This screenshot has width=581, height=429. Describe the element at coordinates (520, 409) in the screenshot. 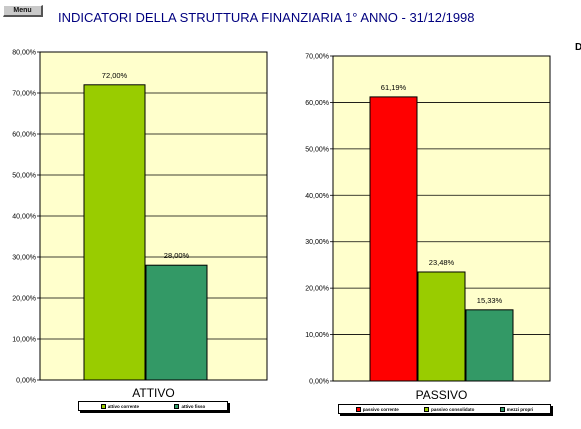

I see `legend-label: mezzi propri` at that location.